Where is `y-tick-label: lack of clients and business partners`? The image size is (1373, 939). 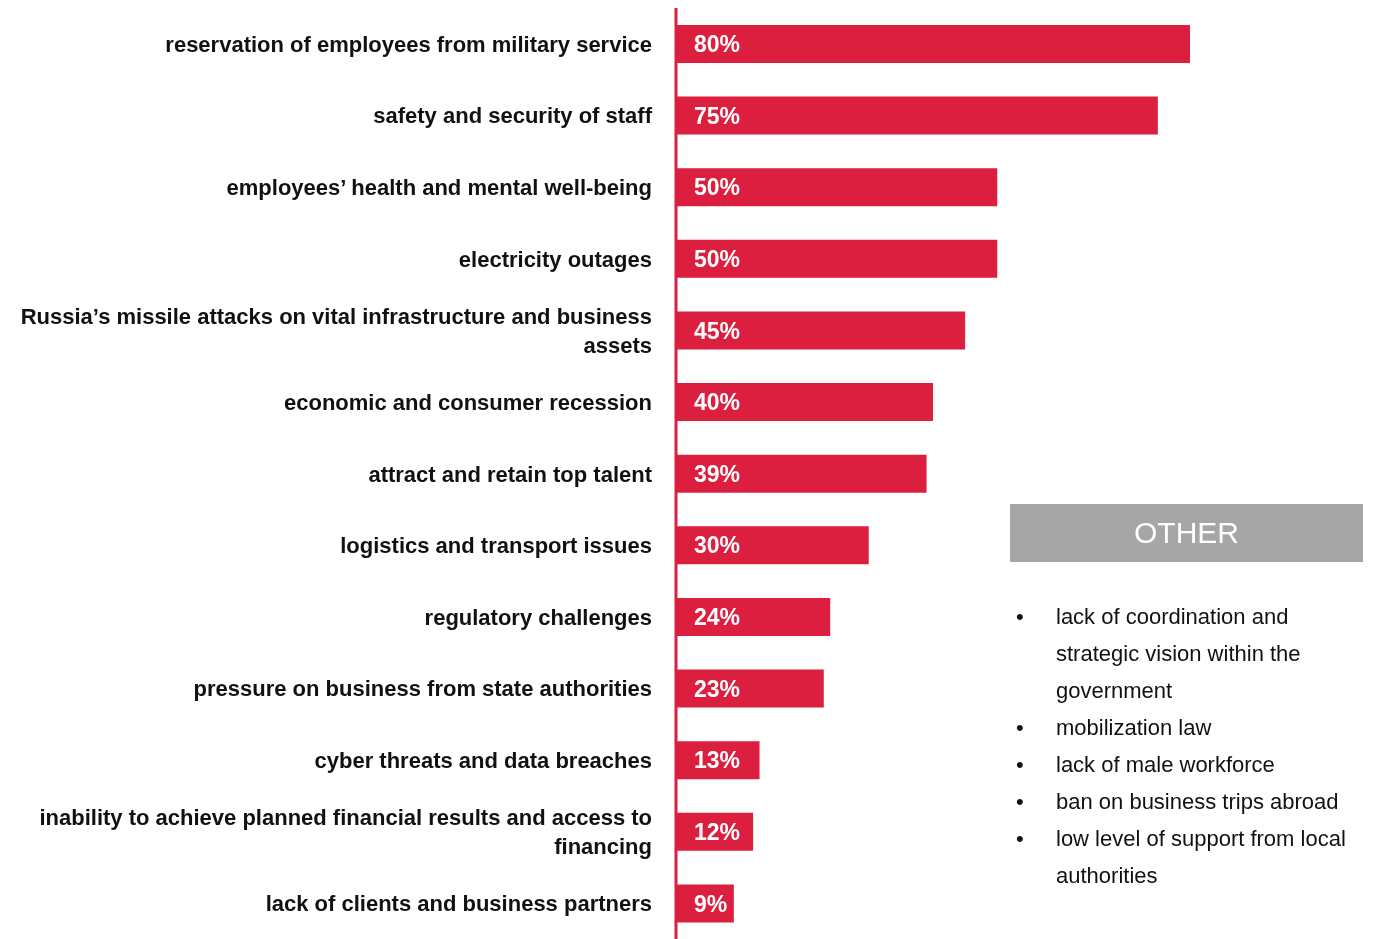
y-tick-label: lack of clients and business partners is located at coordinates (458, 903).